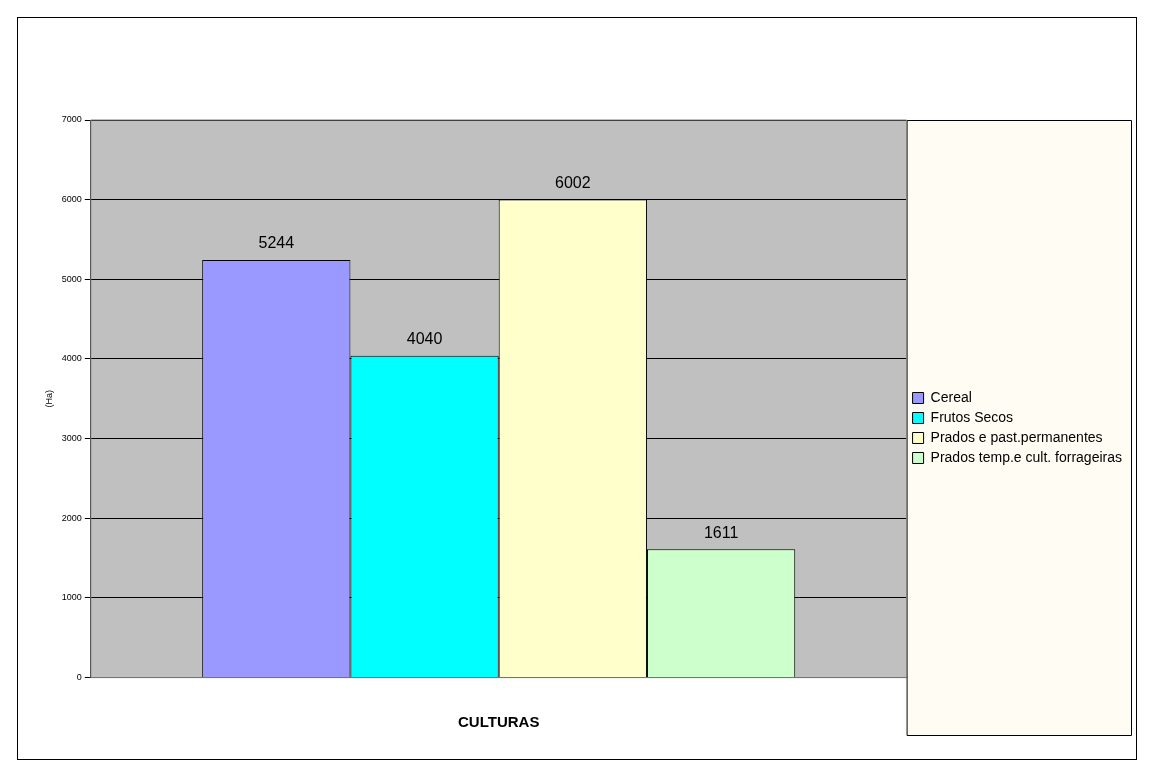  I want to click on y-tick-label: 5000, so click(71, 278).